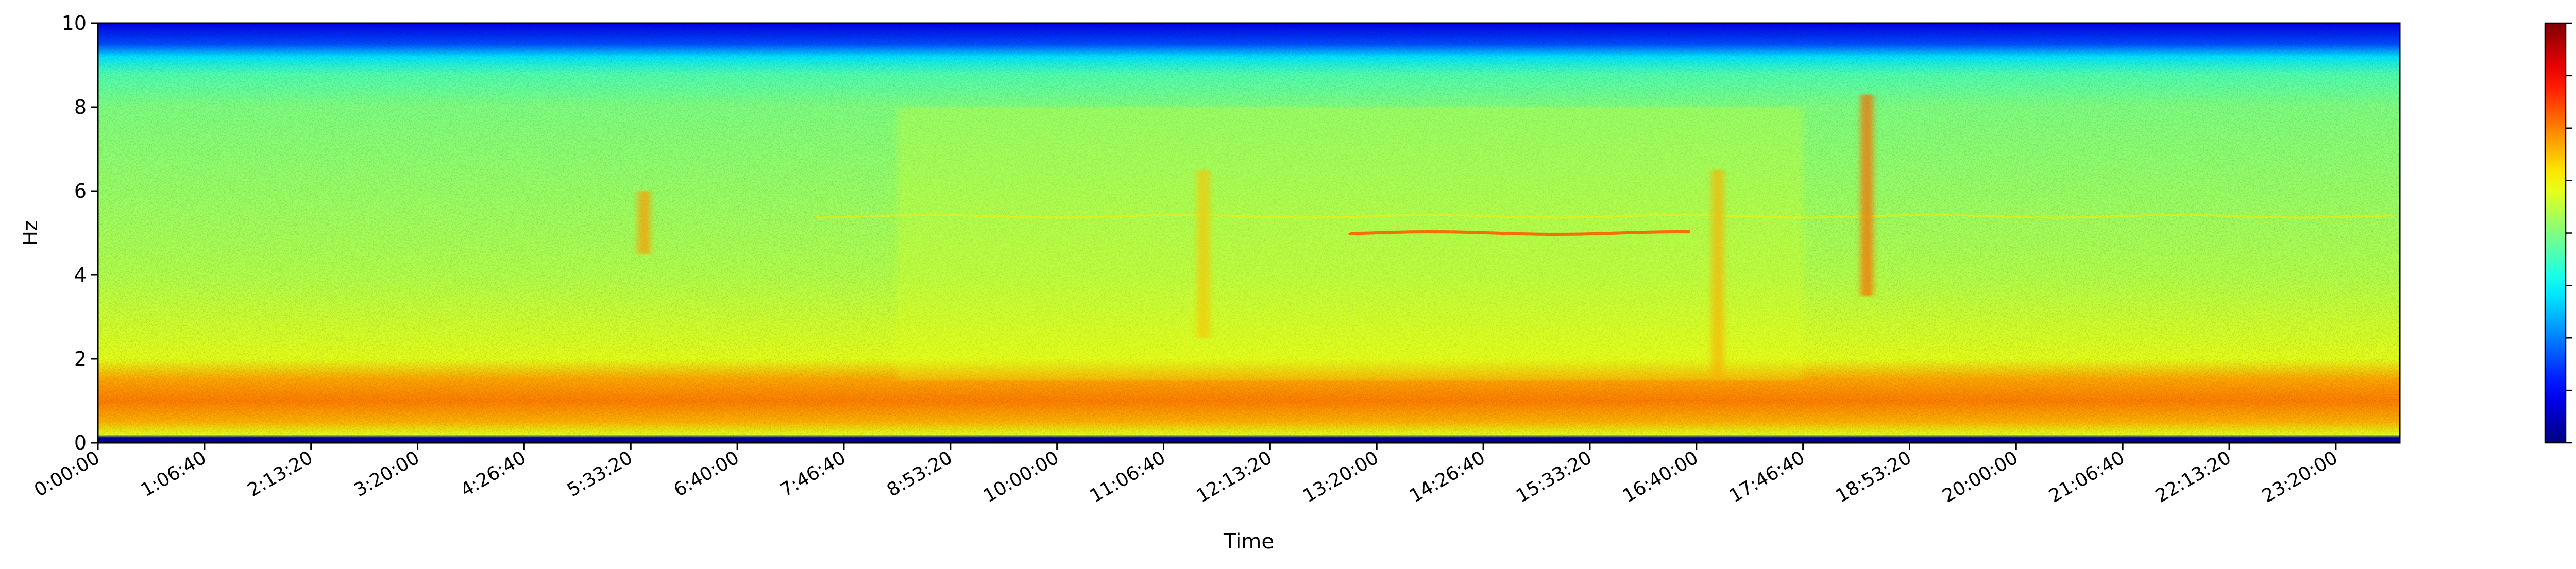 The width and height of the screenshot is (2576, 569). I want to click on x-tick-label-8: 8:53:20, so click(920, 474).